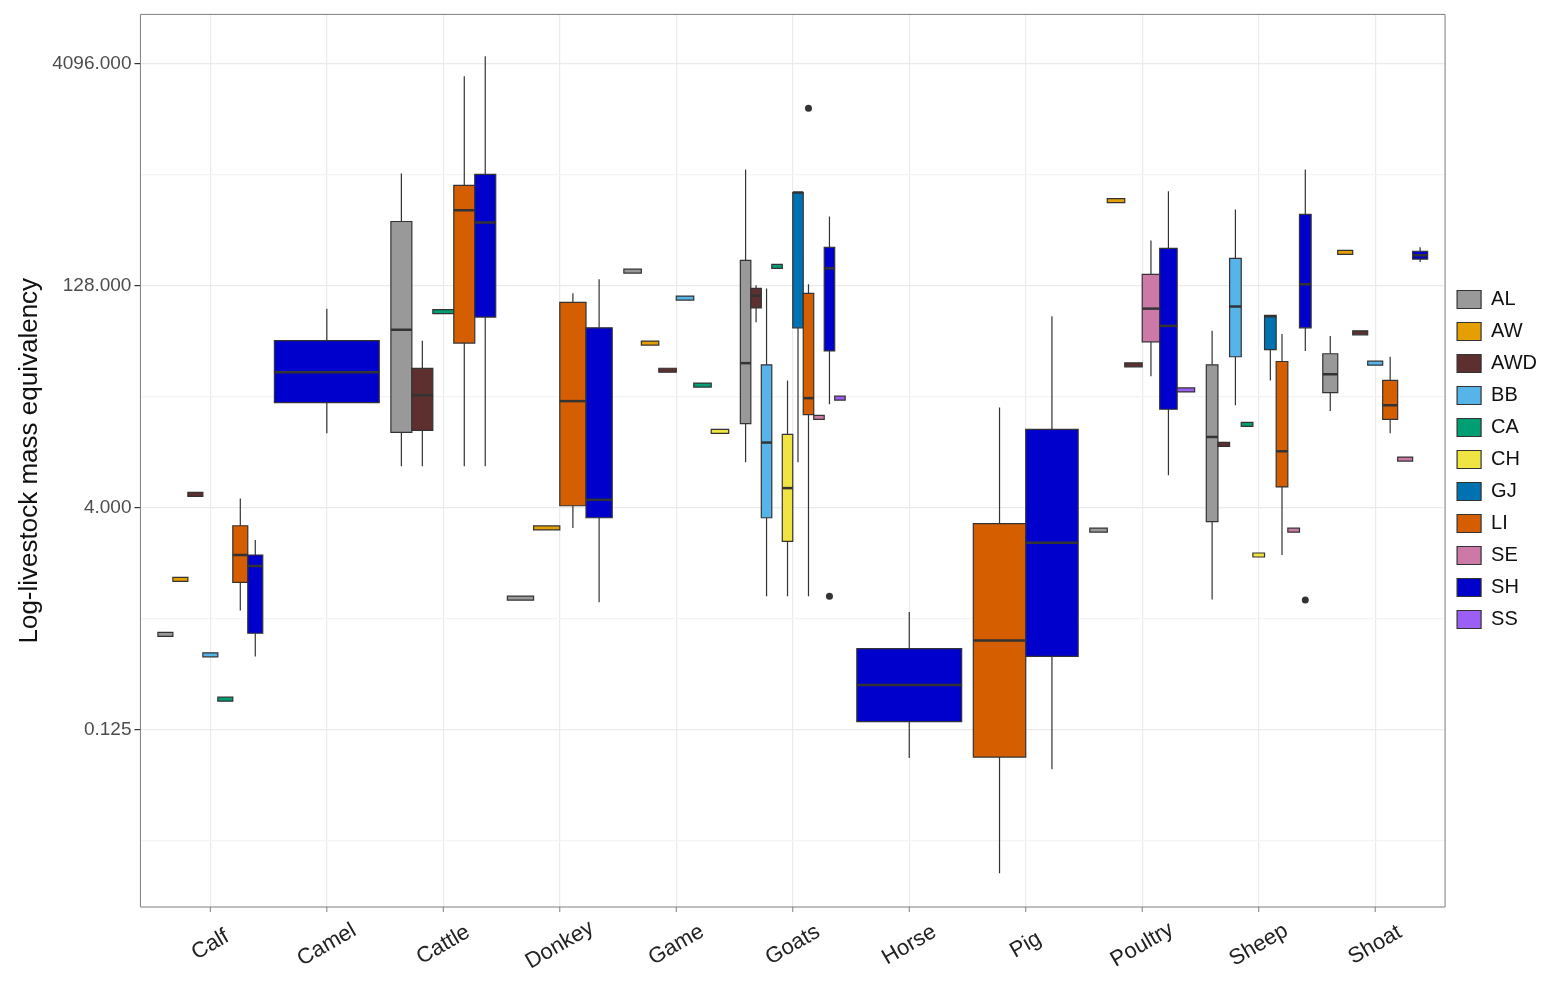 The height and width of the screenshot is (985, 1555). What do you see at coordinates (1505, 458) in the screenshot?
I see `legend-label: CH` at bounding box center [1505, 458].